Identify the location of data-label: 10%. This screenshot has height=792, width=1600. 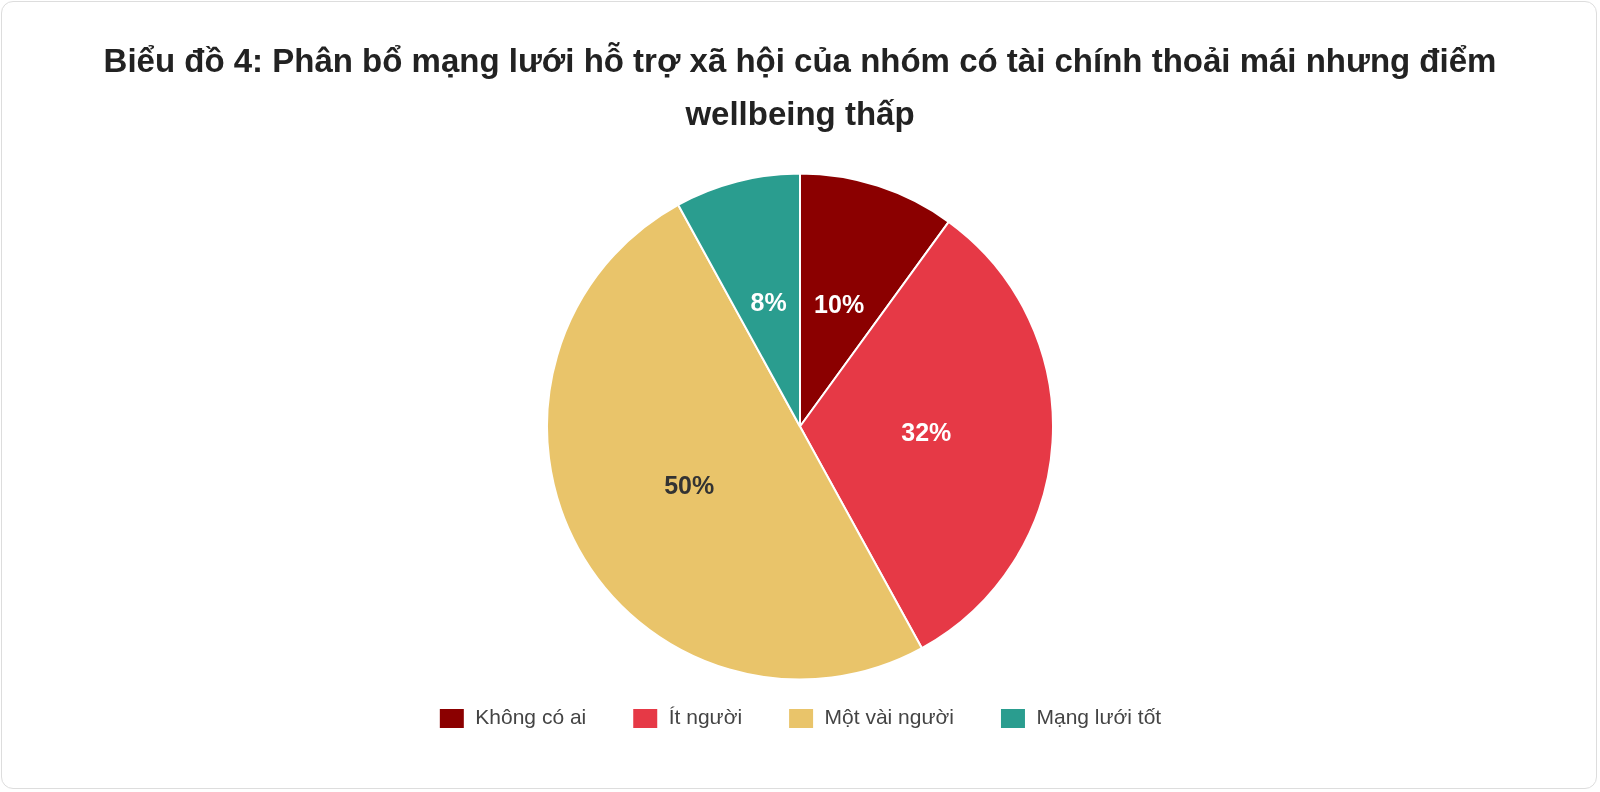
(839, 304).